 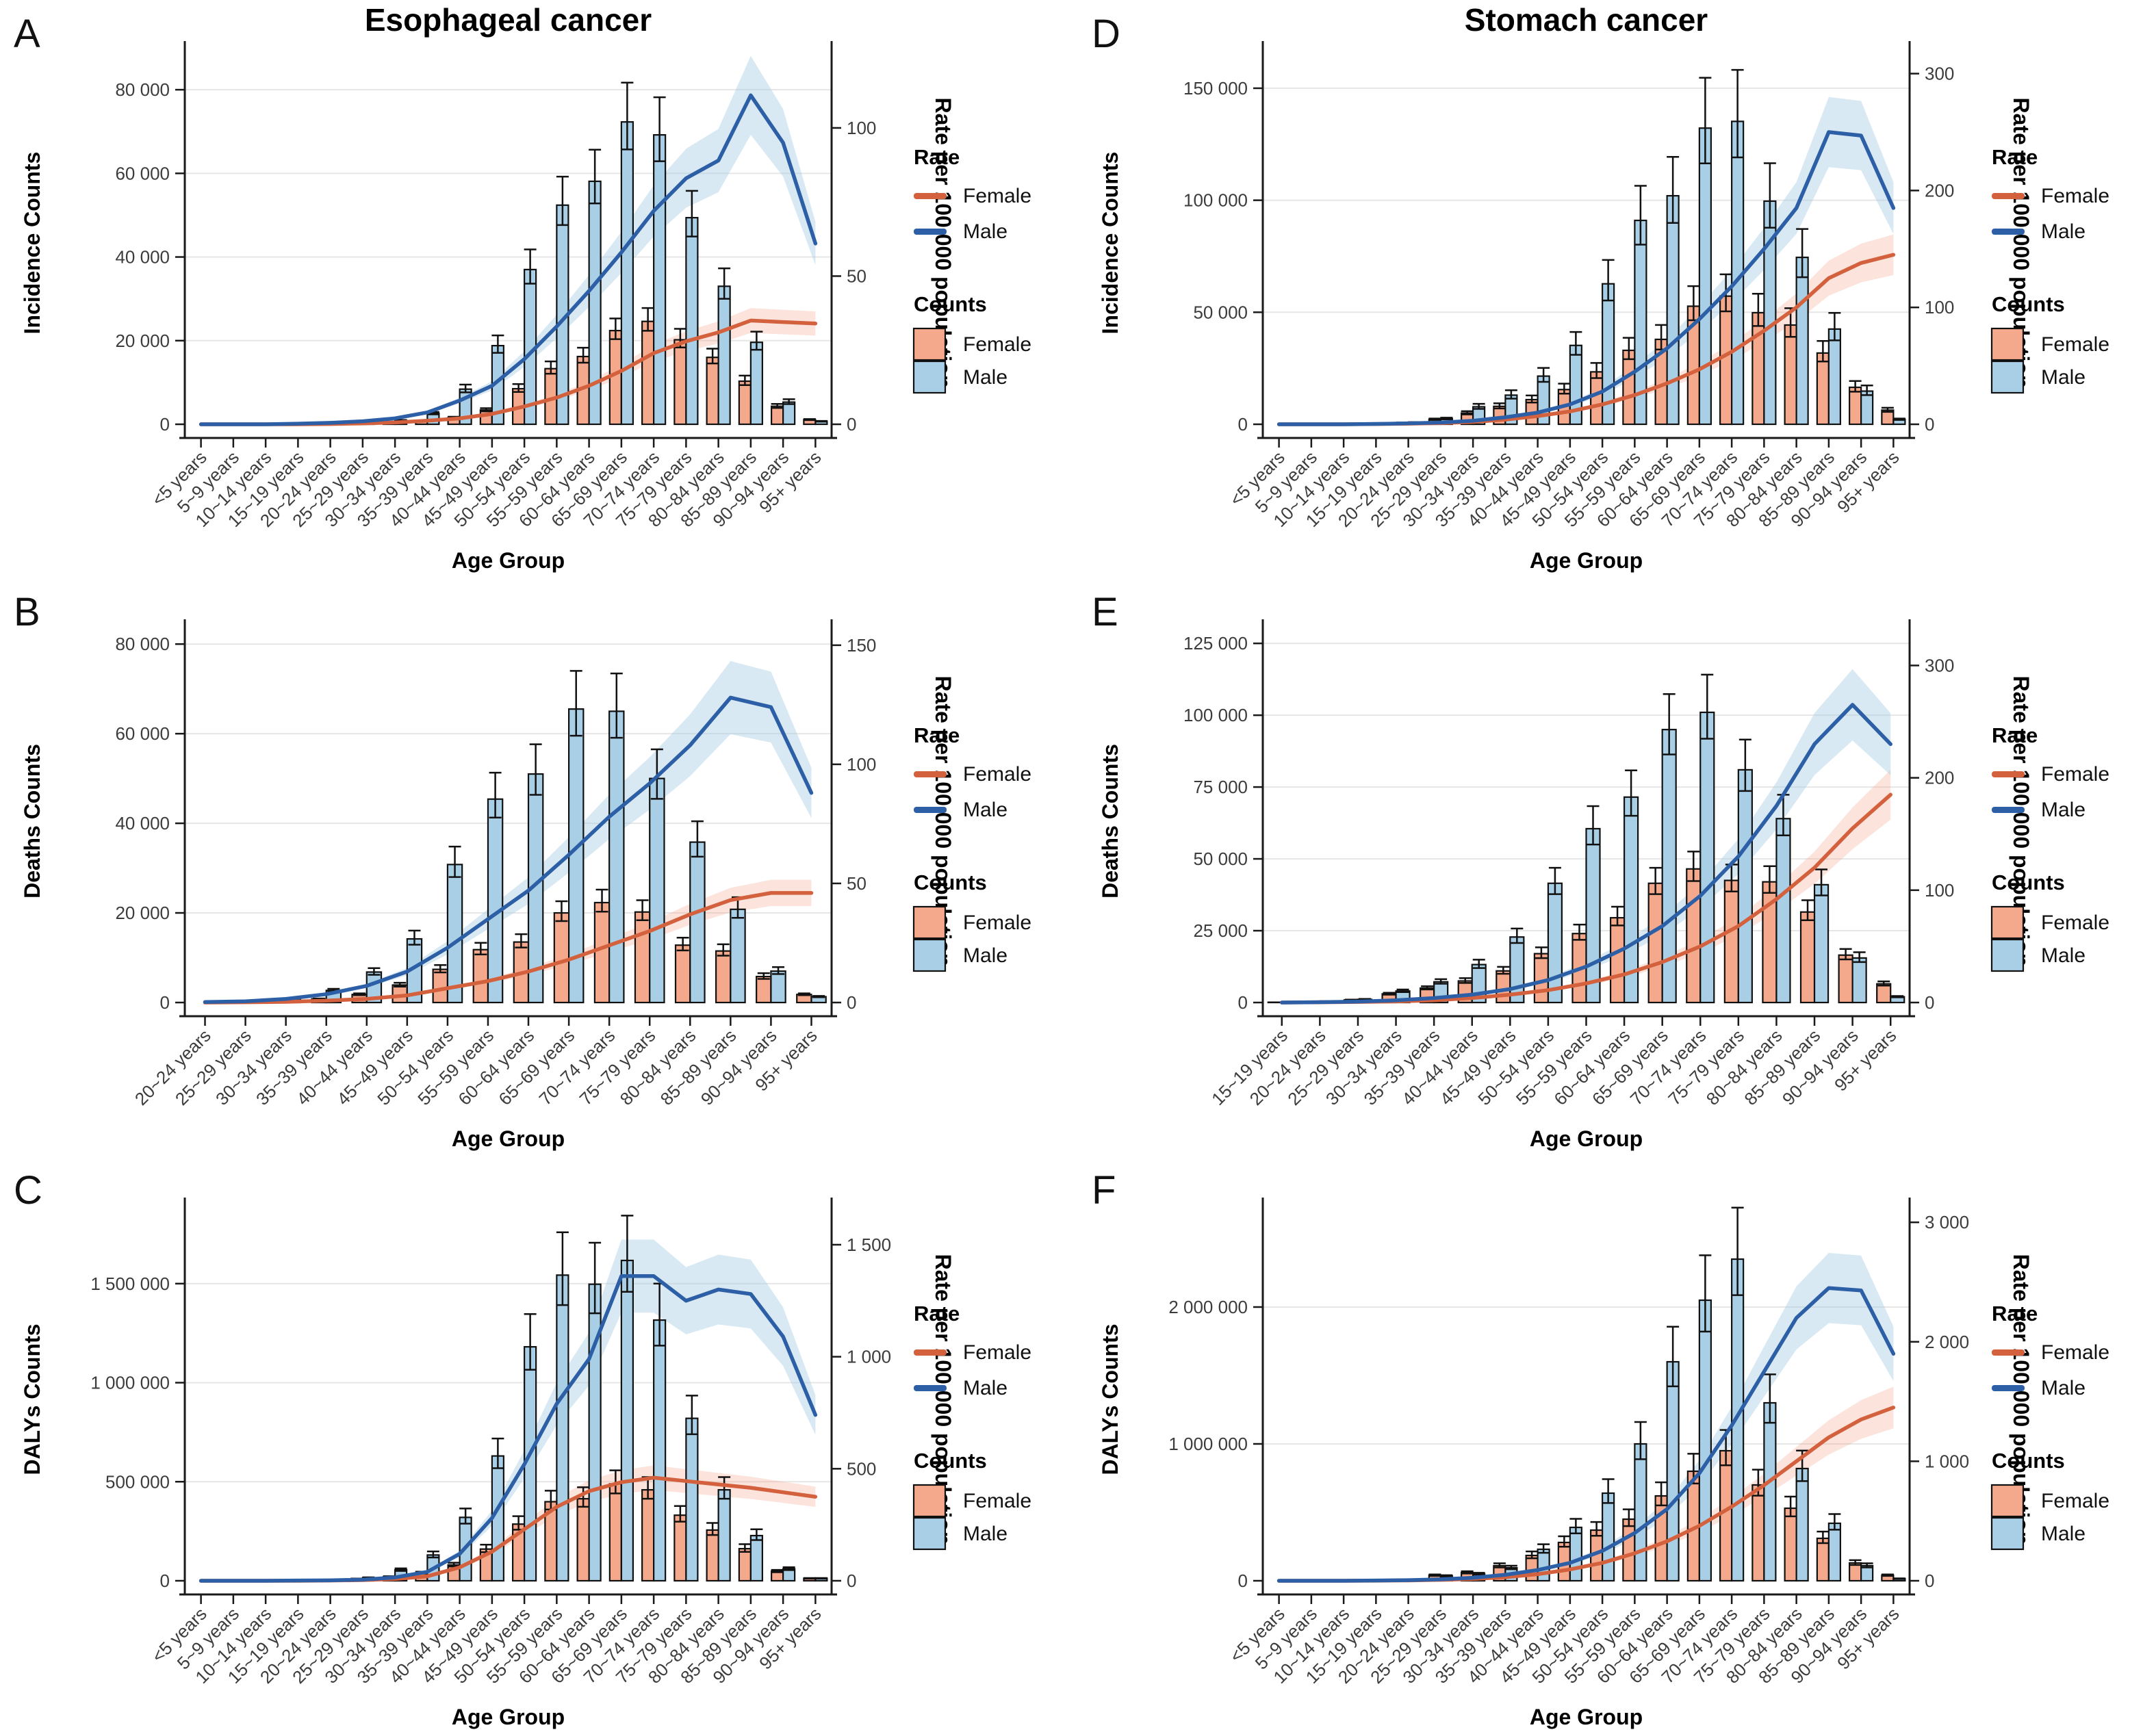 I want to click on svg-text: 25 000, so click(x=1220, y=930).